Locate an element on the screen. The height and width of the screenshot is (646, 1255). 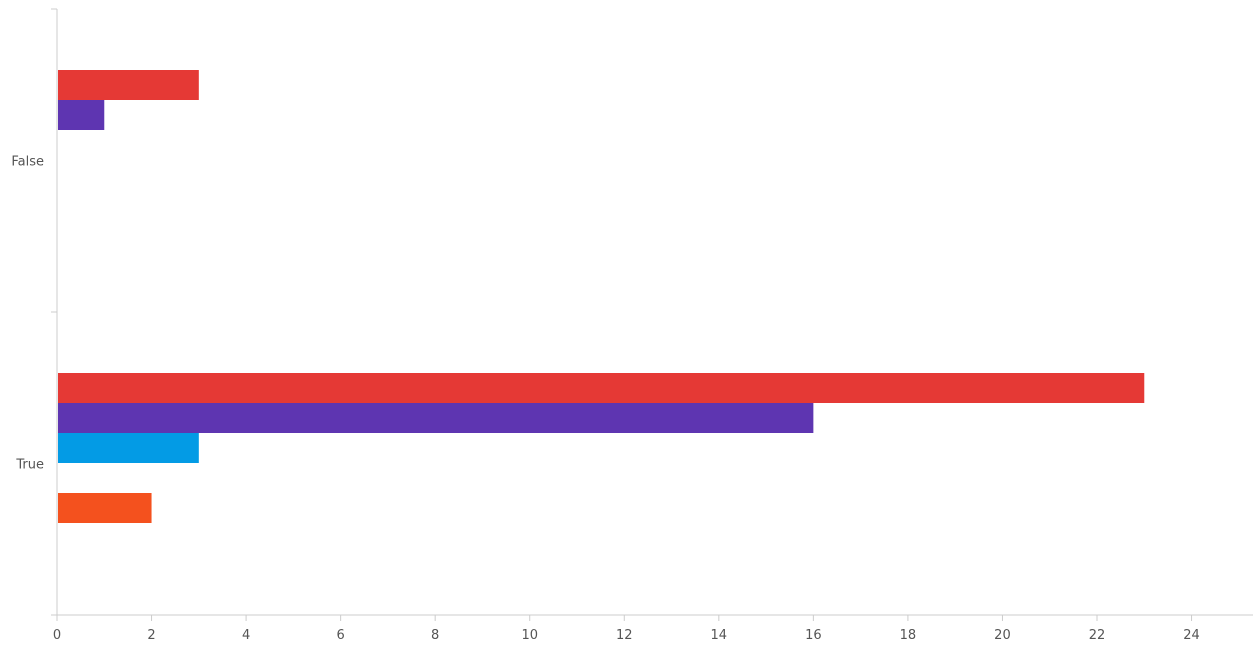
x-tick-label: 16 is located at coordinates (813, 635).